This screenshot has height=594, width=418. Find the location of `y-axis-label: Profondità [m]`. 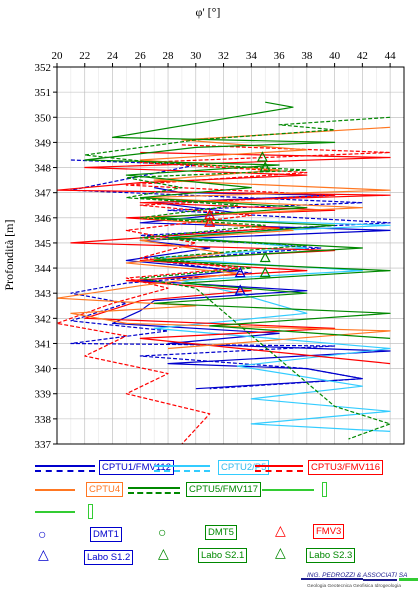

y-axis-label: Profondità [m] is located at coordinates (9, 255).